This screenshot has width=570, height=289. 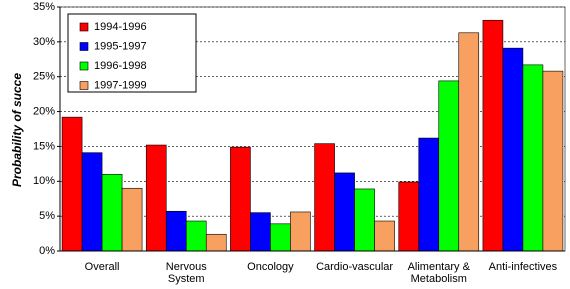 What do you see at coordinates (270, 267) in the screenshot?
I see `x-tick-label: Oncology` at bounding box center [270, 267].